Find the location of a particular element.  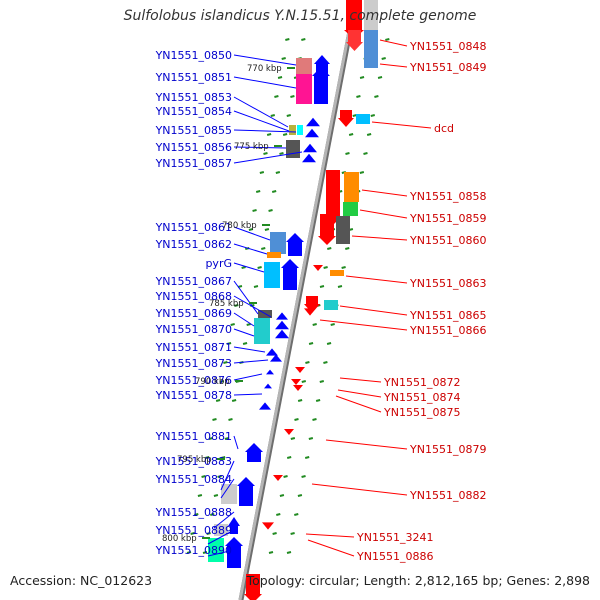

kbp-marker-label: 790 kbp is located at coordinates (212, 382).